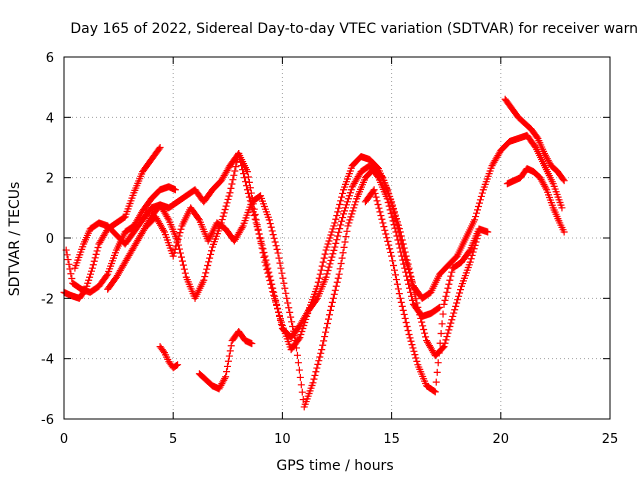 Image resolution: width=640 pixels, height=480 pixels. I want to click on y-tick-label: 4, so click(50, 118).